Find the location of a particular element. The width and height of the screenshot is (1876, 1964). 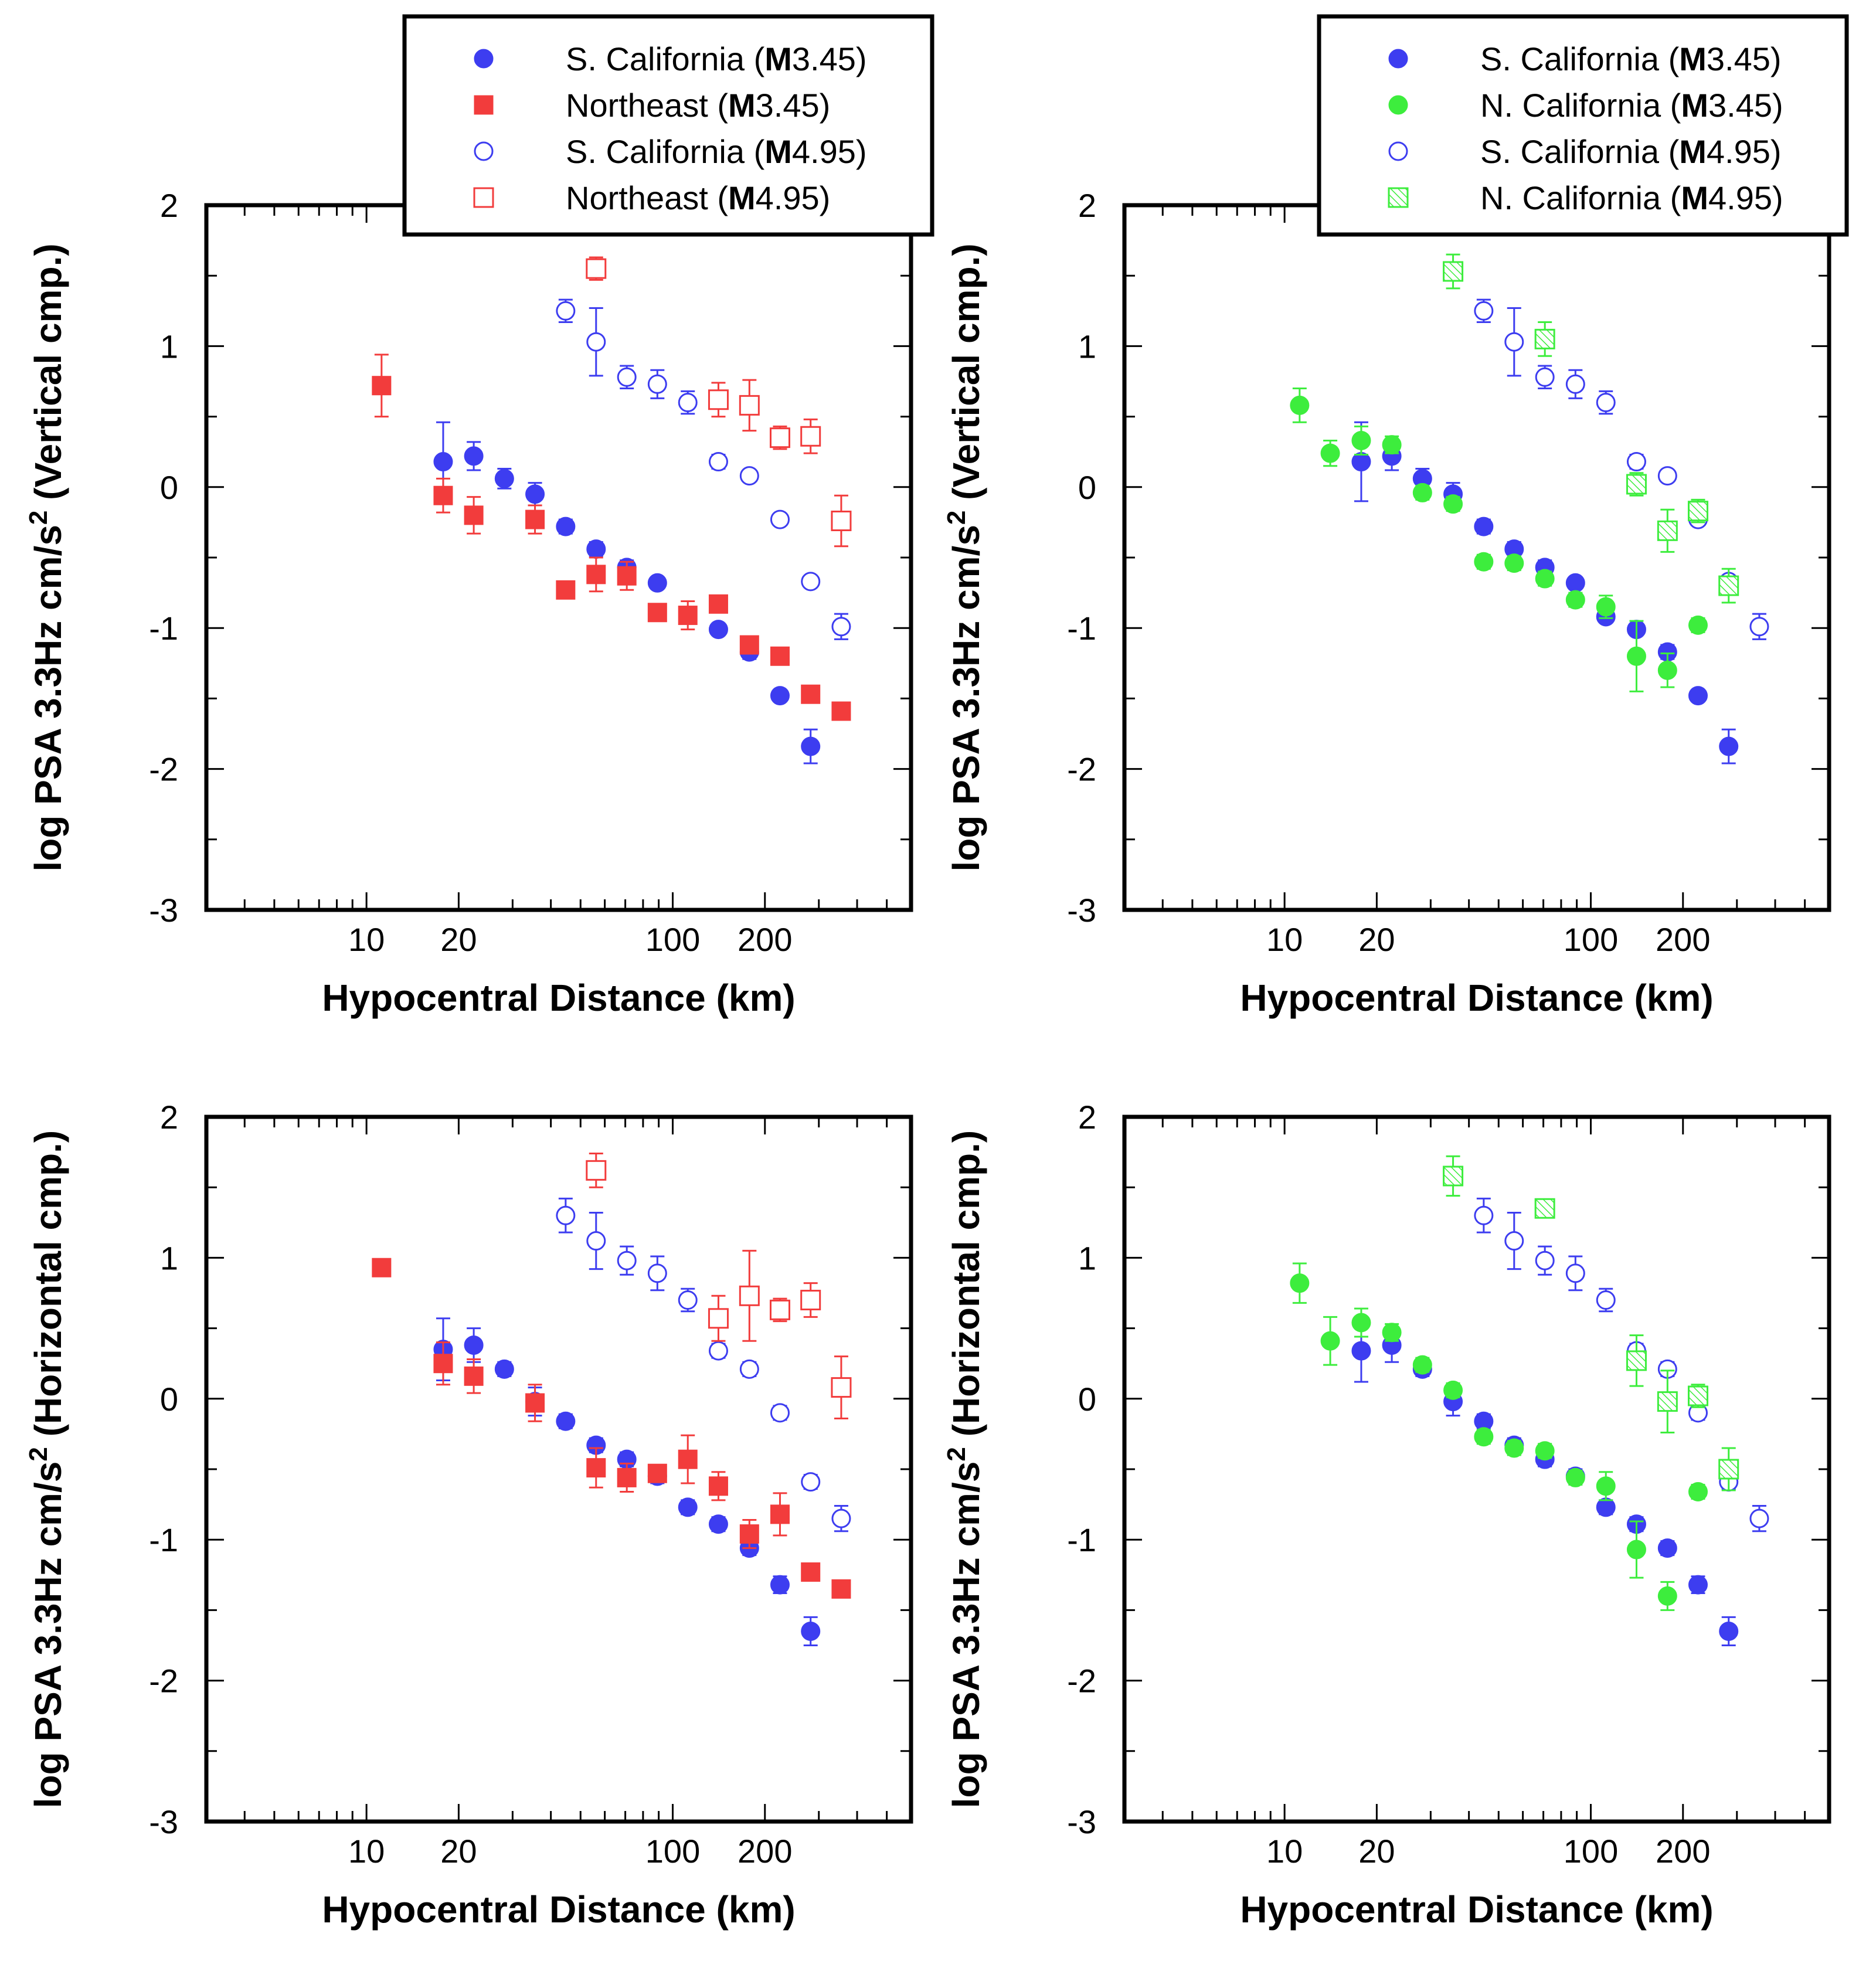

legend-label: N. California (M4.95) is located at coordinates (1632, 198).